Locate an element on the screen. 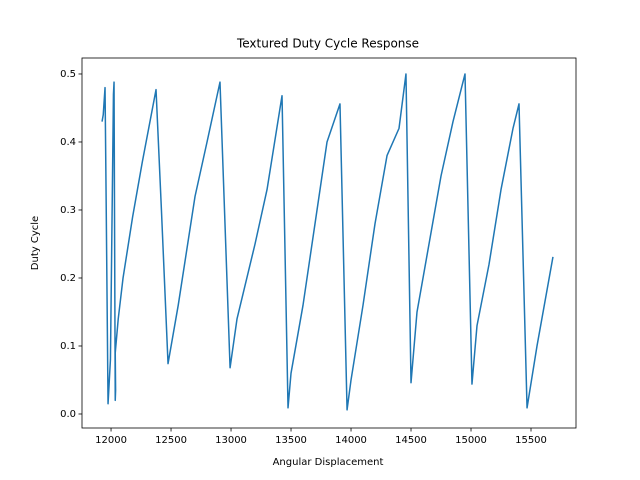 This screenshot has height=480, width=640. x-tick-label: 15000 is located at coordinates (471, 440).